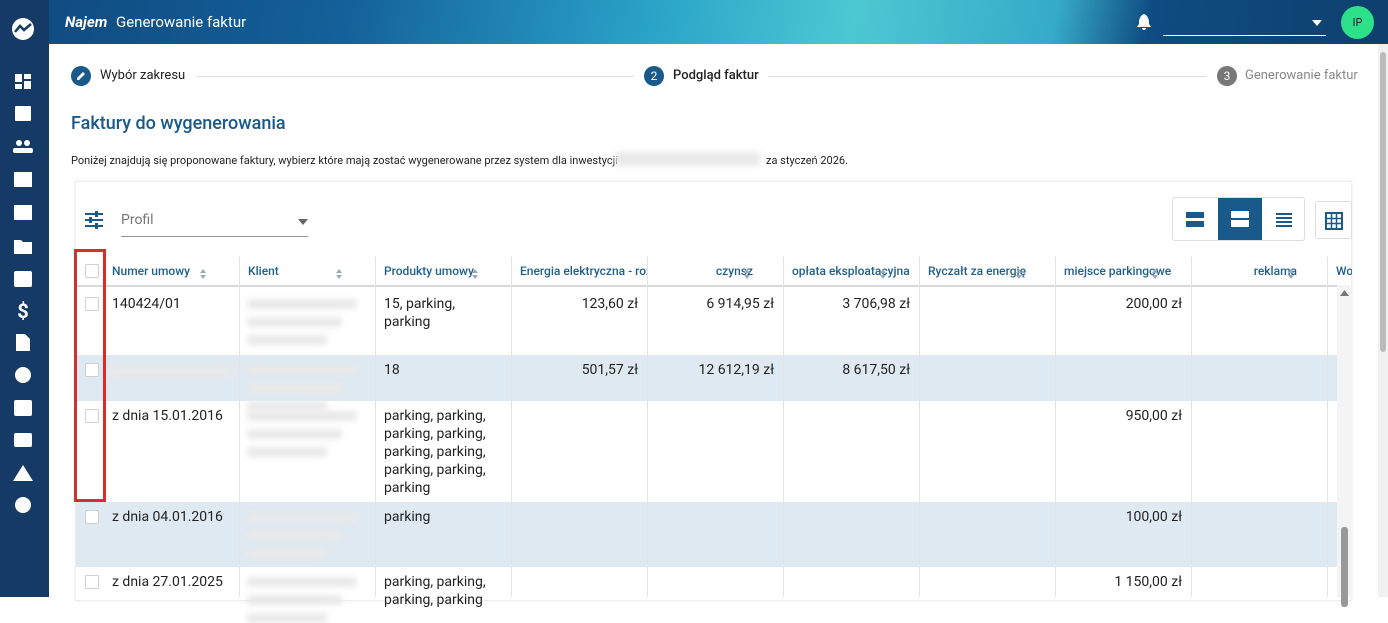 The height and width of the screenshot is (623, 1388). Describe the element at coordinates (654, 76) in the screenshot. I see `step-number: 2` at that location.